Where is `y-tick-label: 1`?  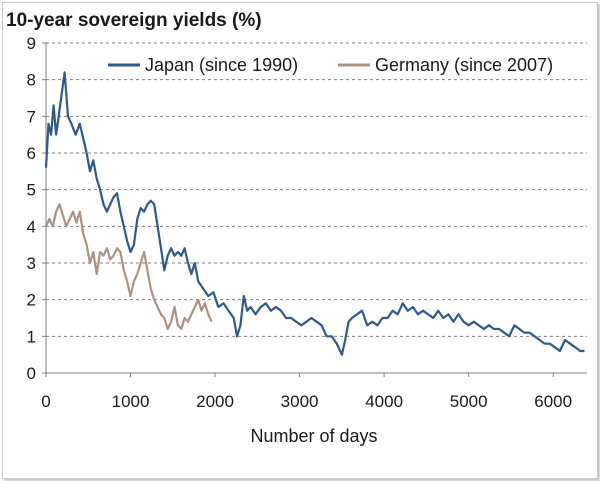
y-tick-label: 1 is located at coordinates (31, 336).